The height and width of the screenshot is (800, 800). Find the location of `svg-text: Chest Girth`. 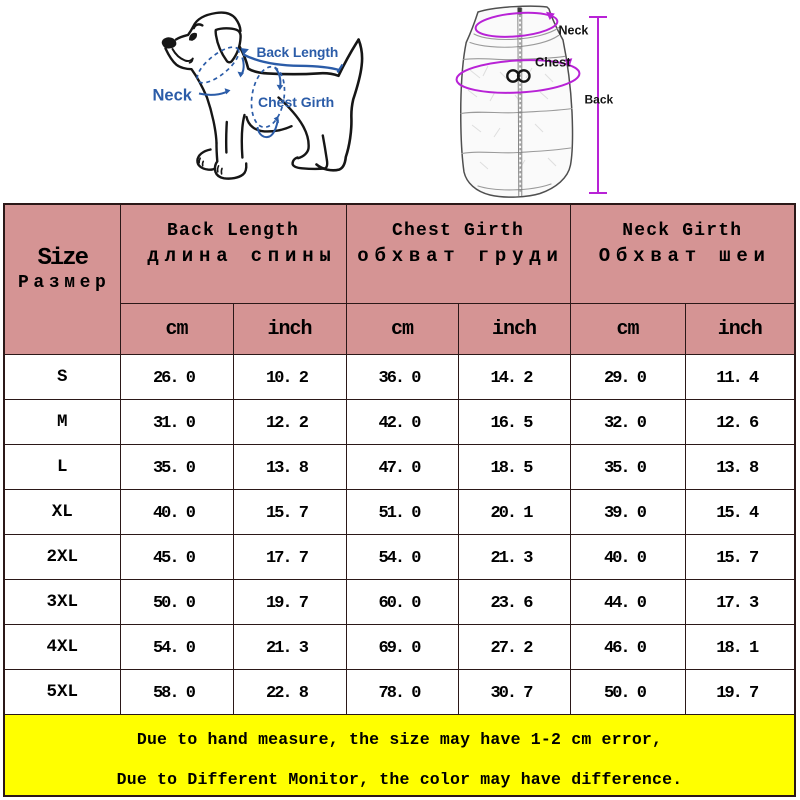

svg-text: Chest Girth is located at coordinates (296, 102).